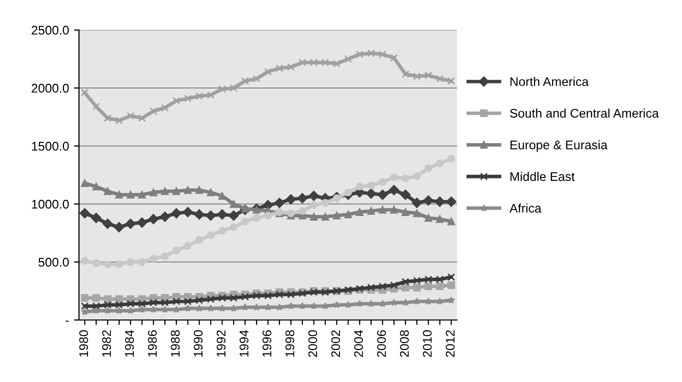  What do you see at coordinates (175, 343) in the screenshot?
I see `x-tick-label: 1988` at bounding box center [175, 343].